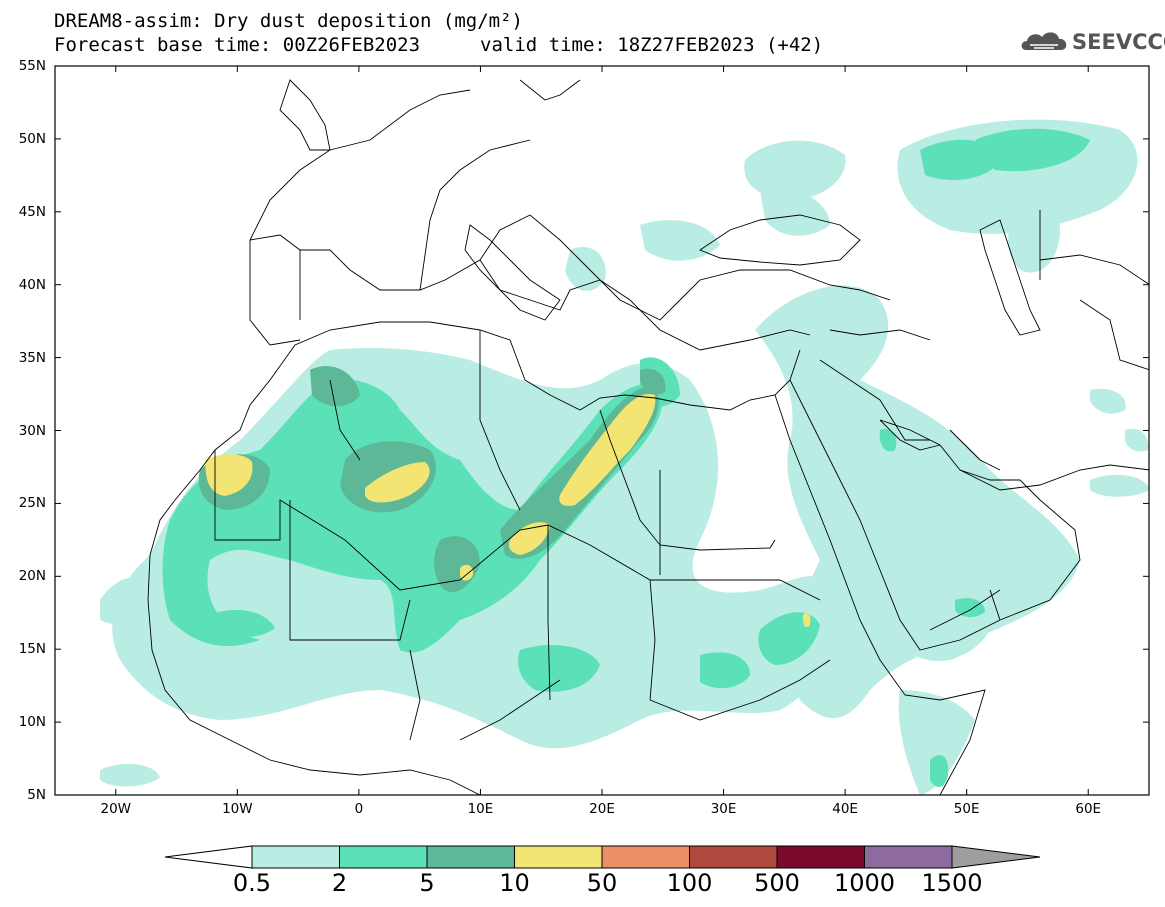 Image resolution: width=1165 pixels, height=907 pixels. What do you see at coordinates (996, 857) in the screenshot?
I see `colorbar-overflow-triangle` at bounding box center [996, 857].